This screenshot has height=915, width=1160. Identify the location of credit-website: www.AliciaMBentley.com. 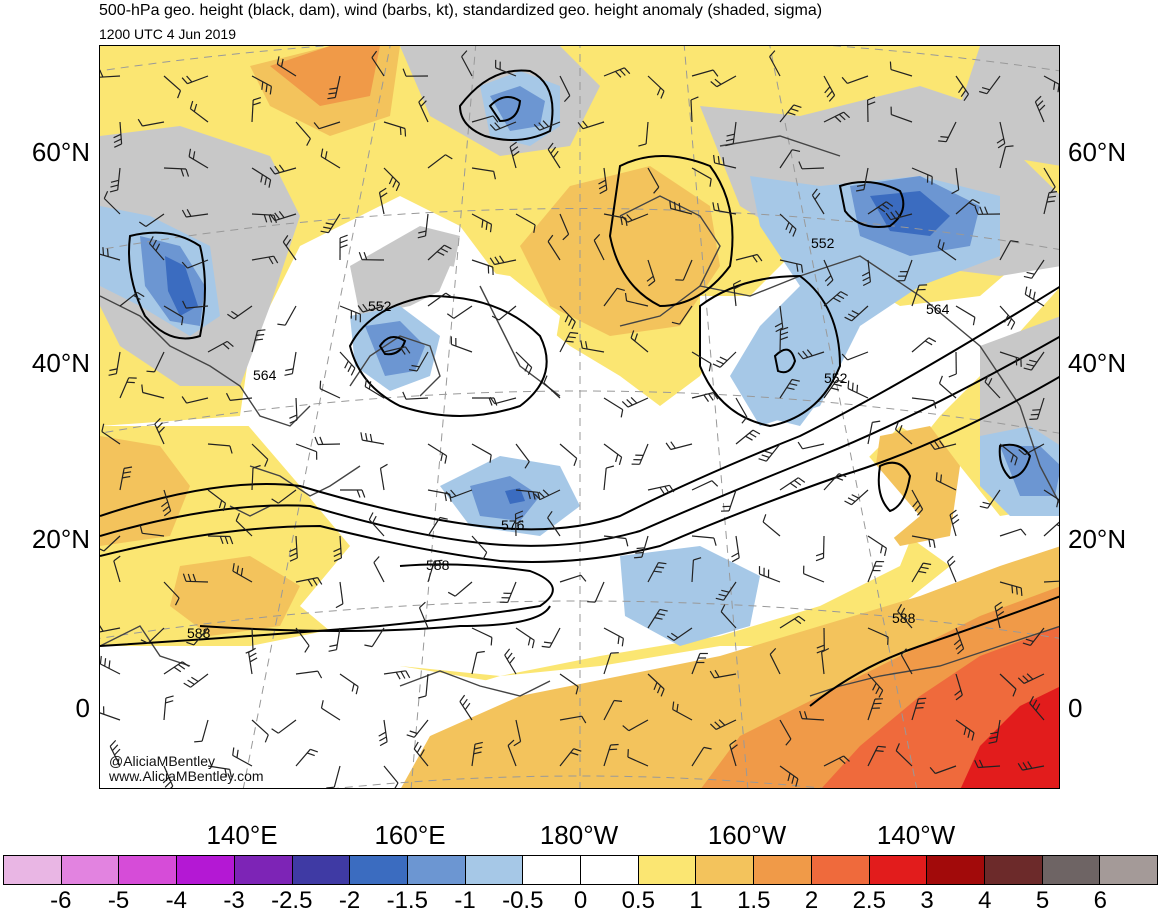
(186, 776).